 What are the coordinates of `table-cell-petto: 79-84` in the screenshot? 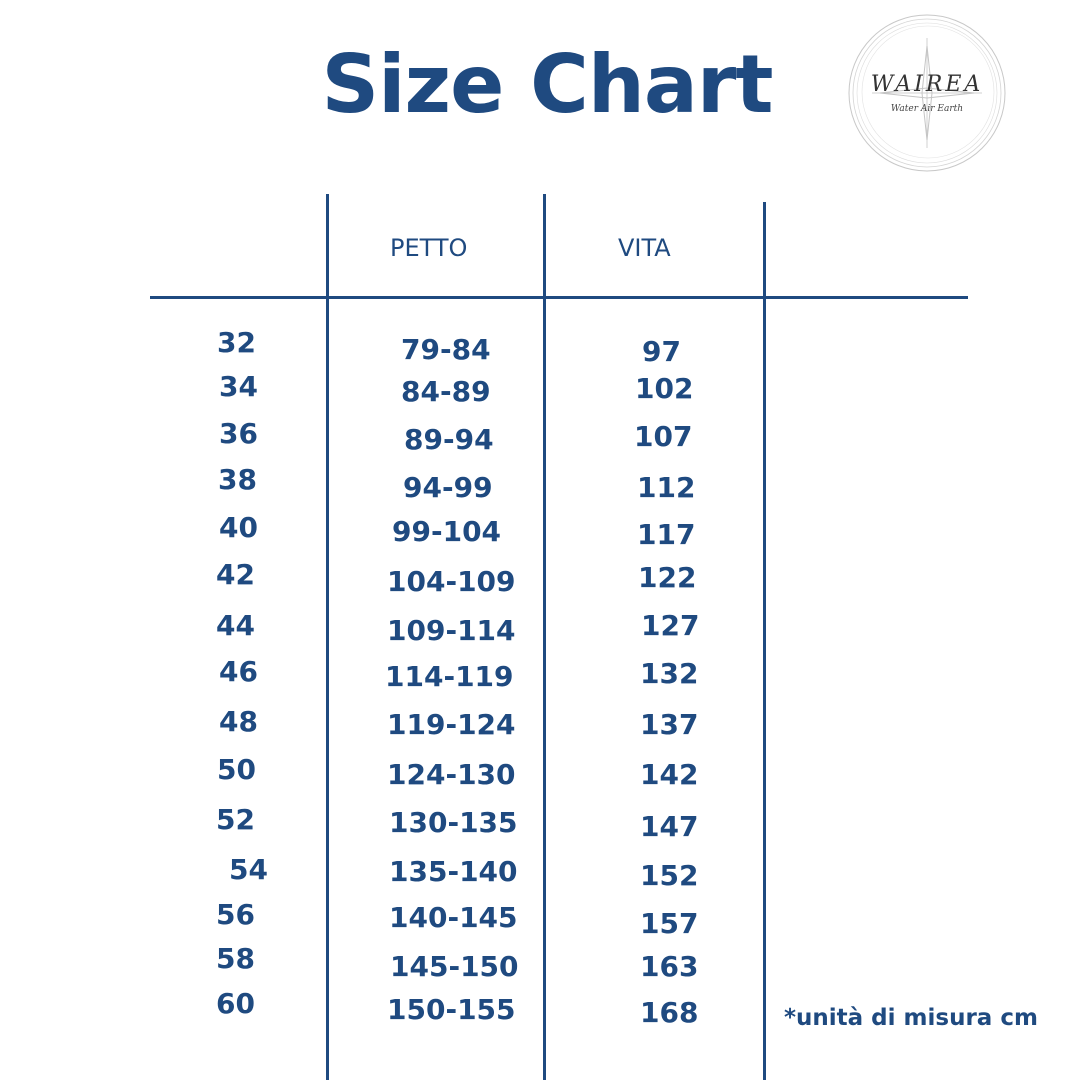 It's located at (446, 349).